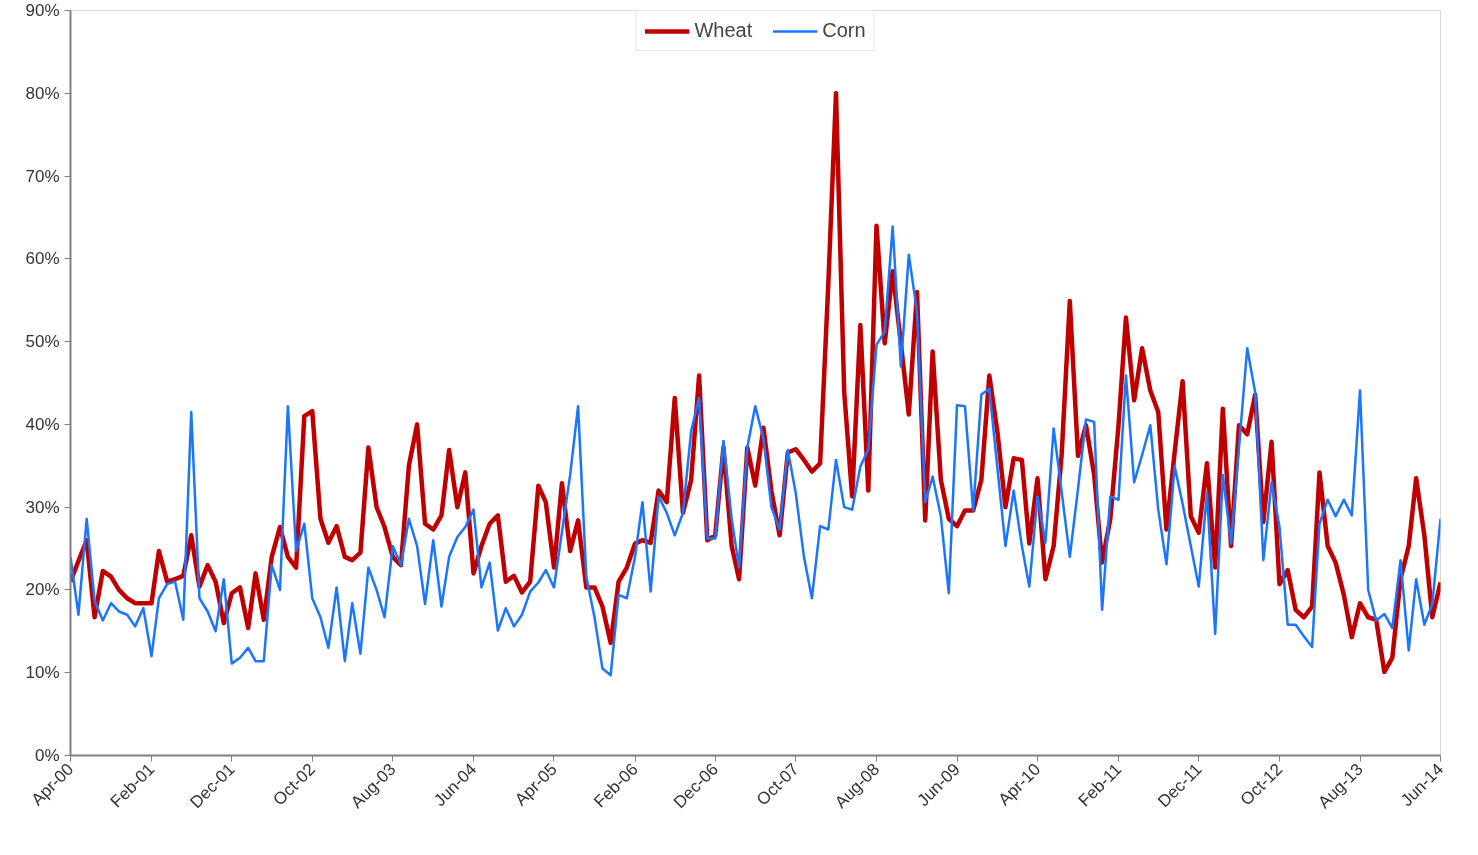 Image resolution: width=1478 pixels, height=855 pixels. Describe the element at coordinates (42, 176) in the screenshot. I see `y-tick-label: 70%` at that location.